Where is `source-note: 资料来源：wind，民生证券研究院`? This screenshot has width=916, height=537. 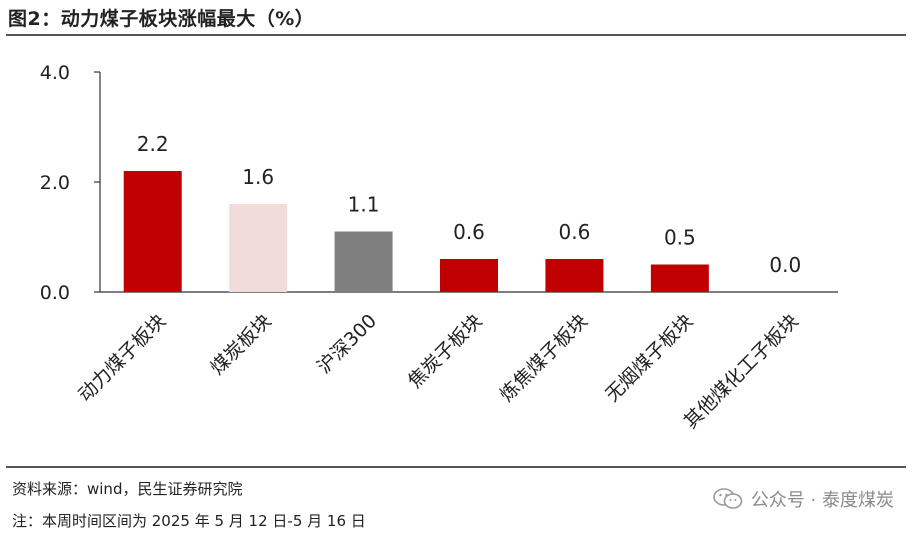
source-note: 资料来源：wind，民生证券研究院 is located at coordinates (127, 489).